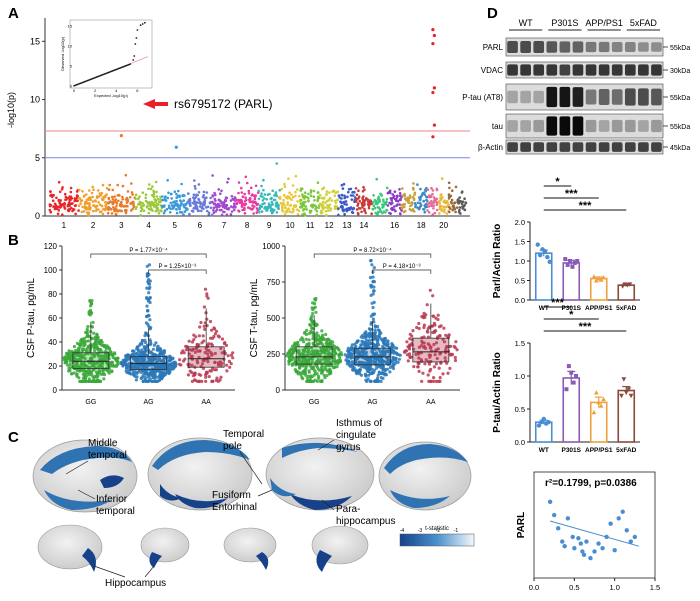  I want to click on scatter-point, so click(568, 518).